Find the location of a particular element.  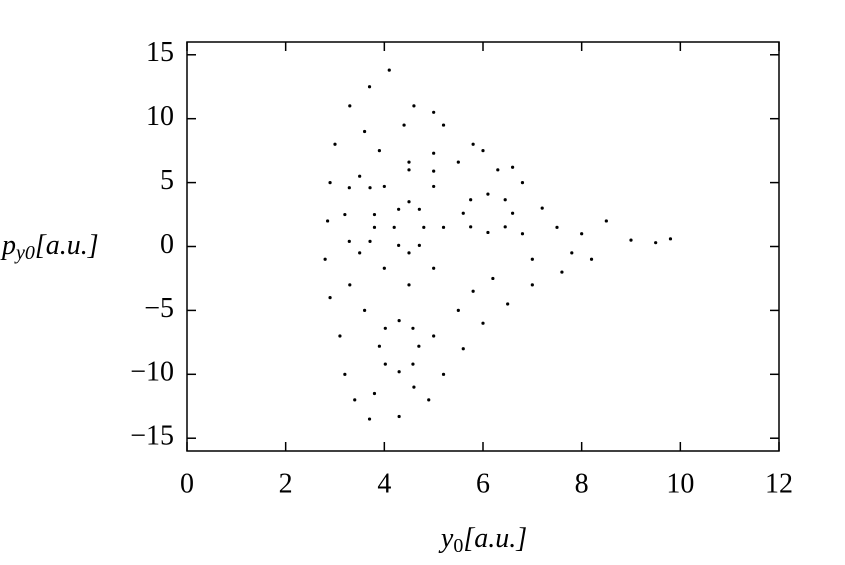

x-tick-label: 12 is located at coordinates (779, 483).